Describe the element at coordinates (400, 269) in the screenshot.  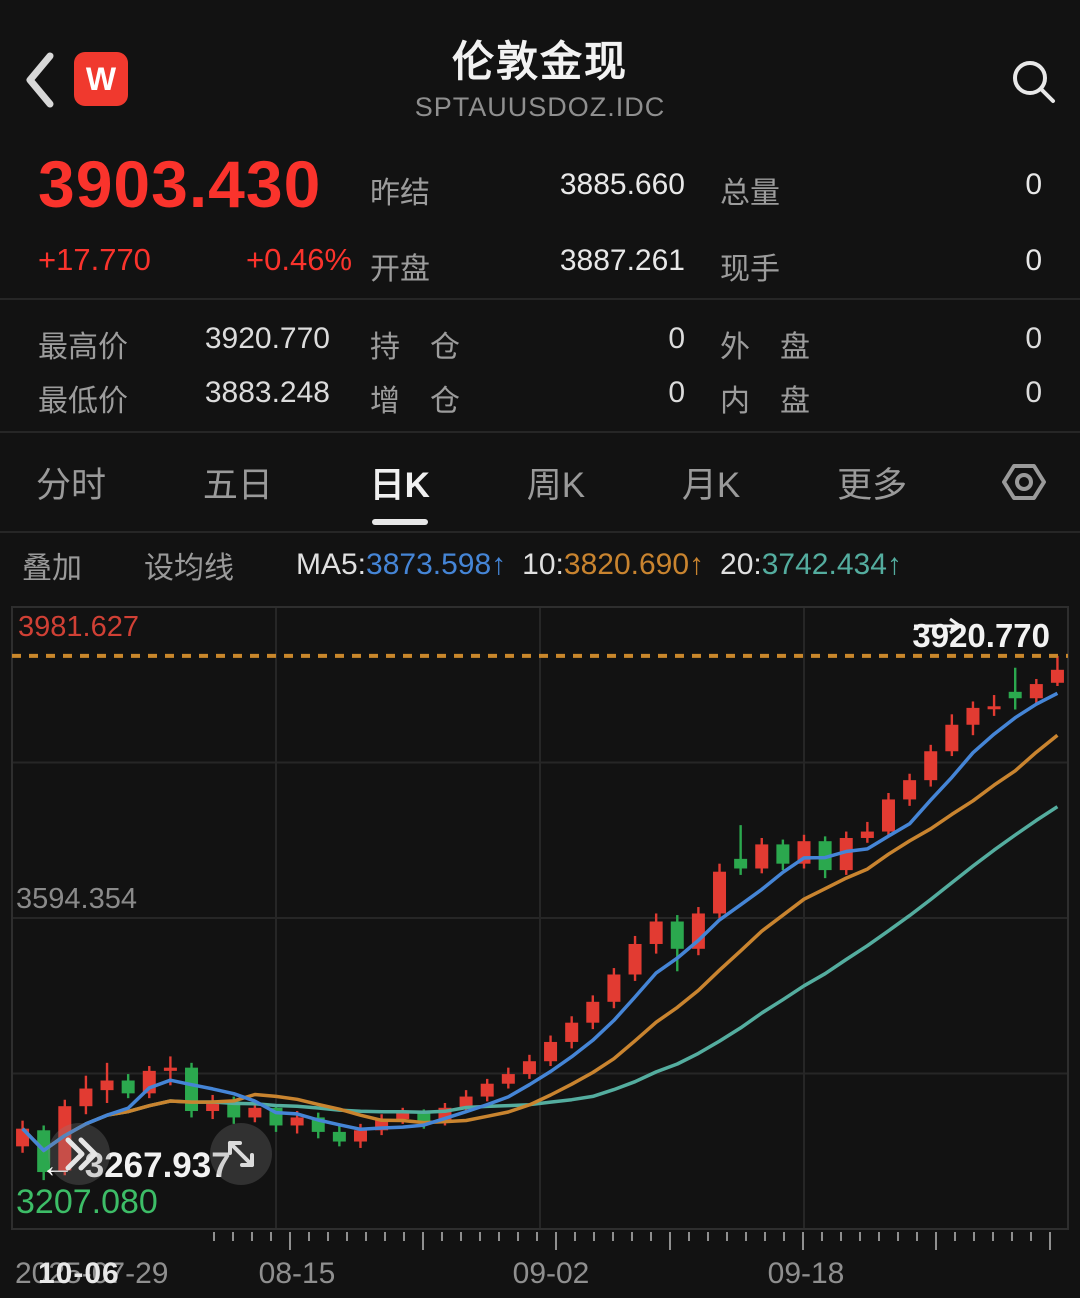
I see `open-label: 开盘` at that location.